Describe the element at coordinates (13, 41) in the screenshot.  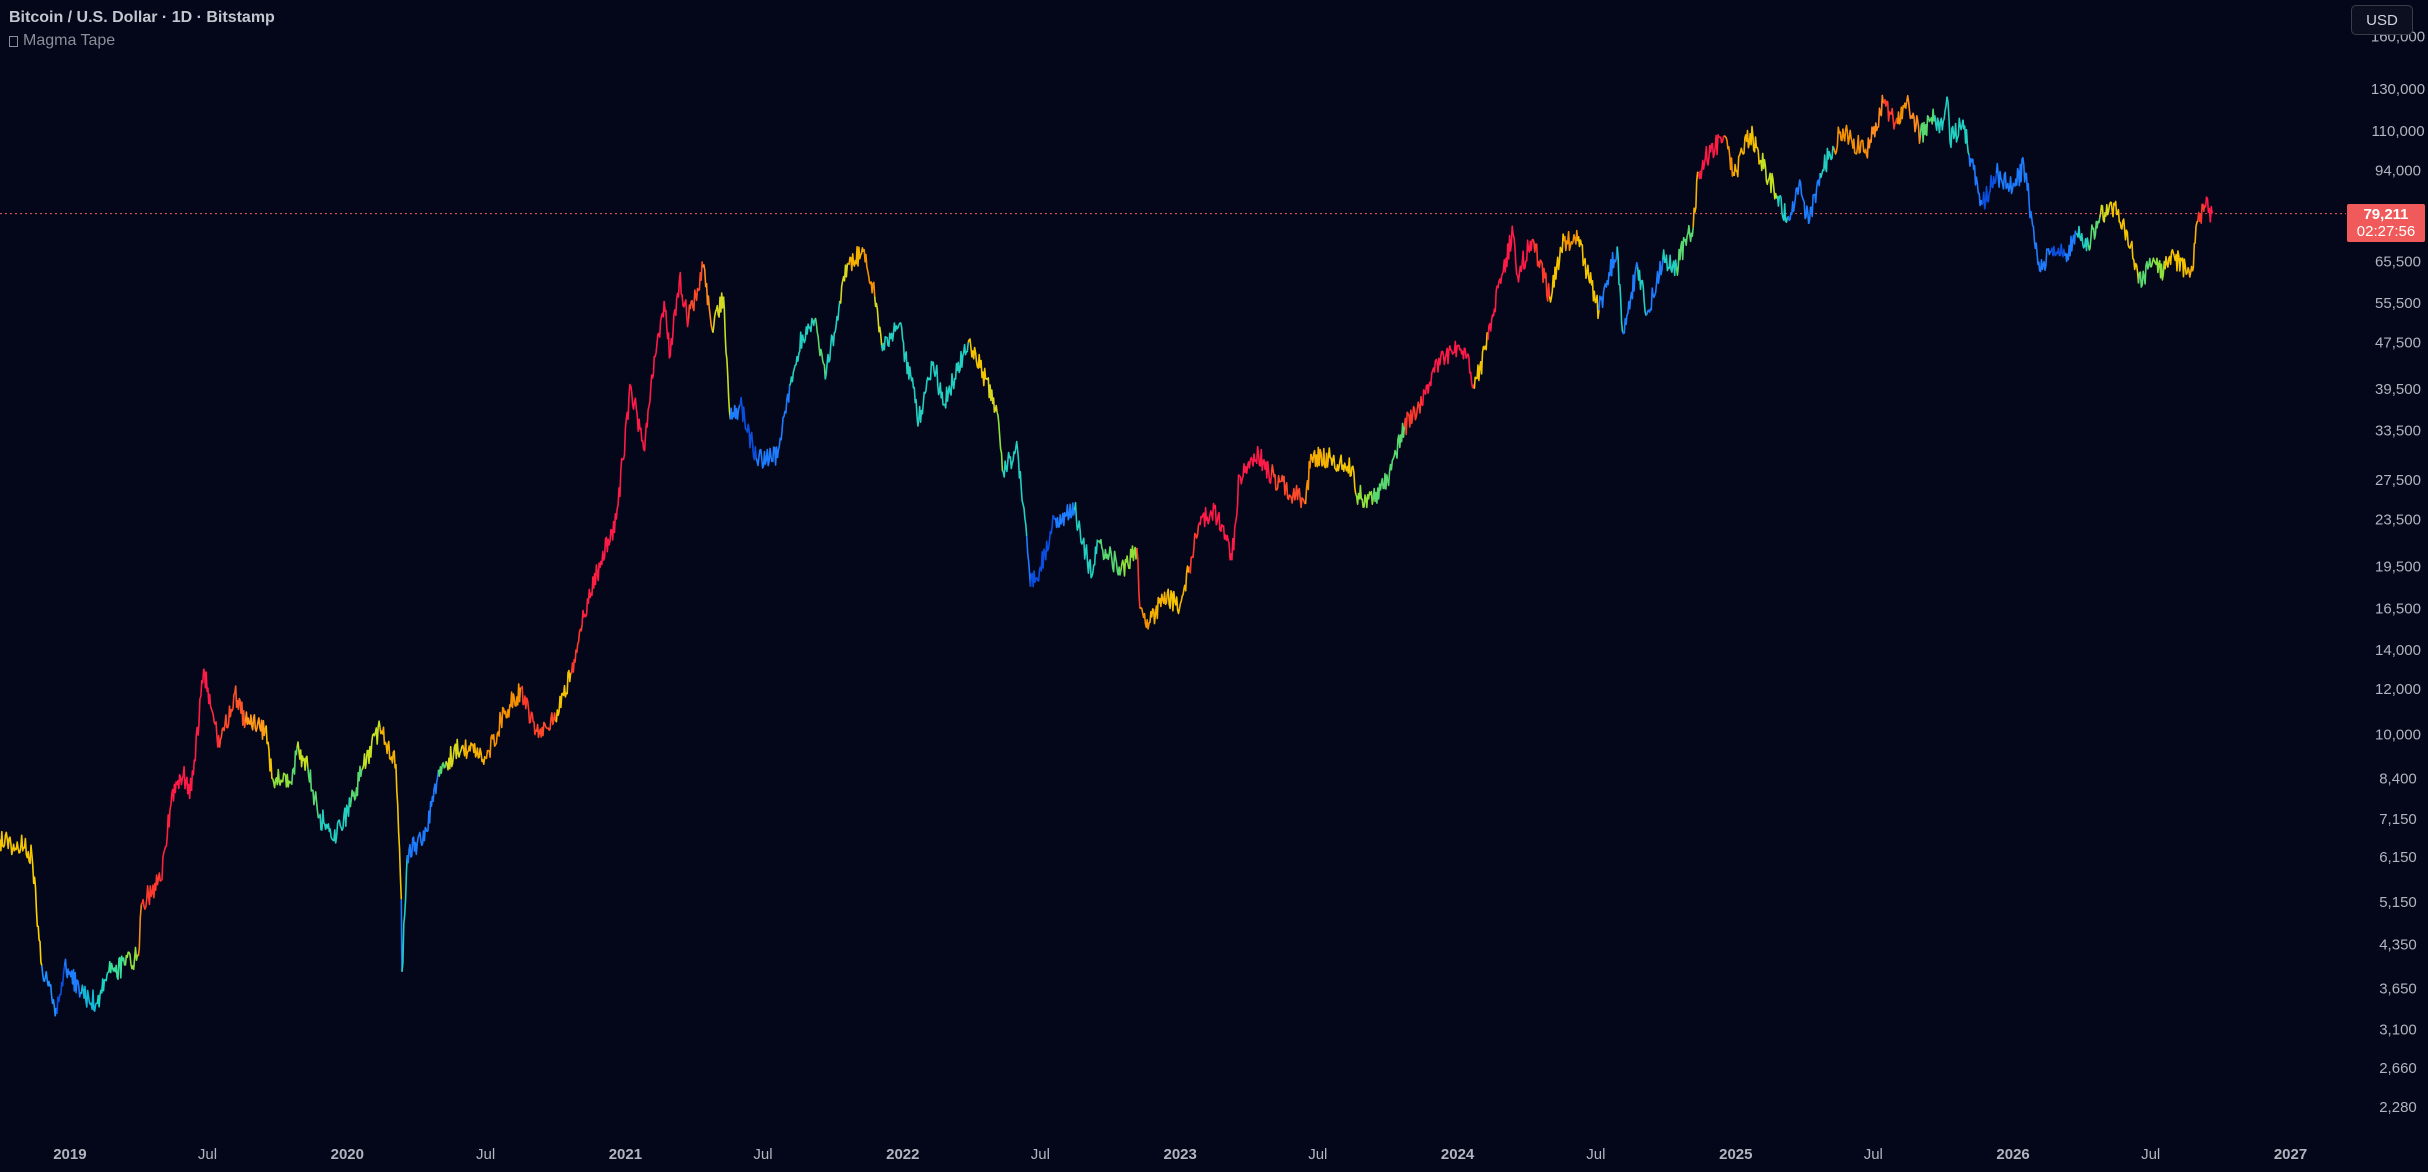
I see `indicator-box-icon` at that location.